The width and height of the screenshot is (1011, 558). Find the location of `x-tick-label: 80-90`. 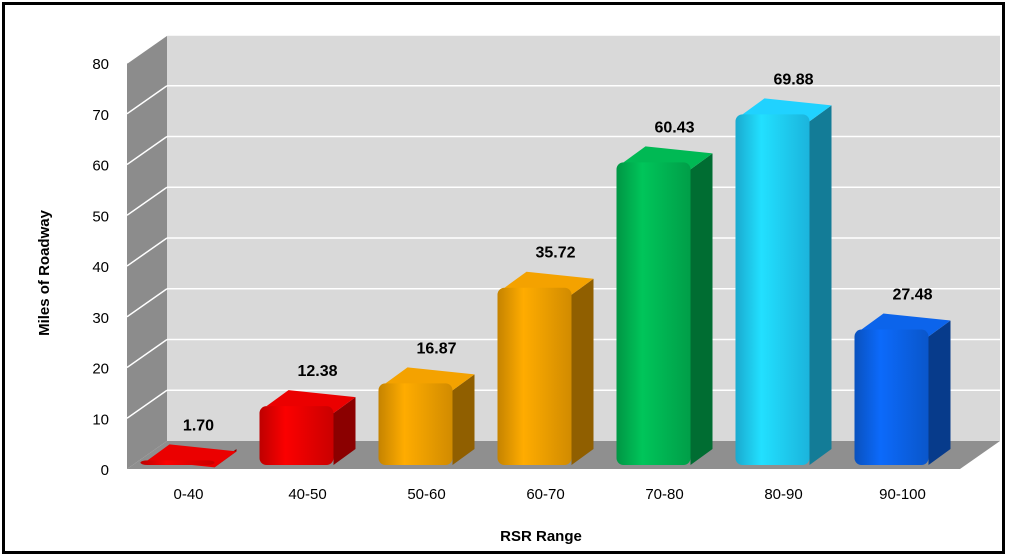

x-tick-label: 80-90 is located at coordinates (783, 494).